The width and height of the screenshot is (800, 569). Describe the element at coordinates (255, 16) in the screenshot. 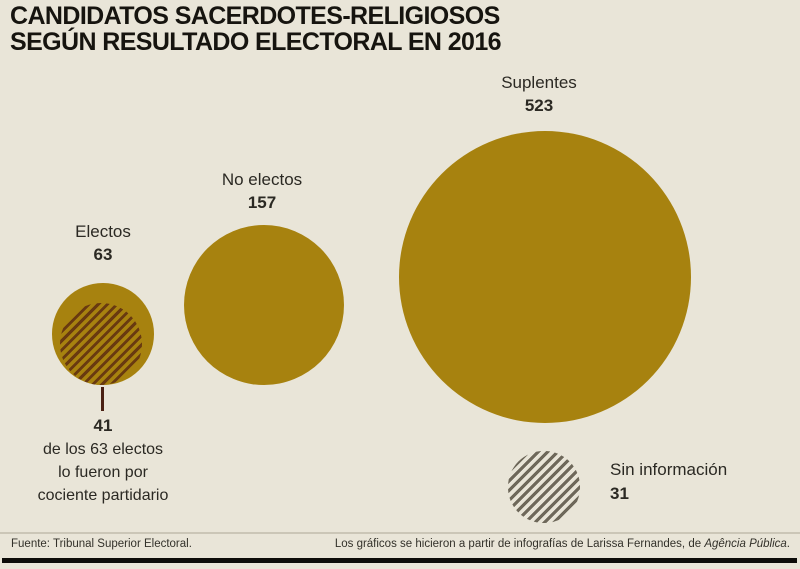

I see `chart-title-line-1: CANDIDATOS SACERDOTES-RELIGIOSOS` at that location.